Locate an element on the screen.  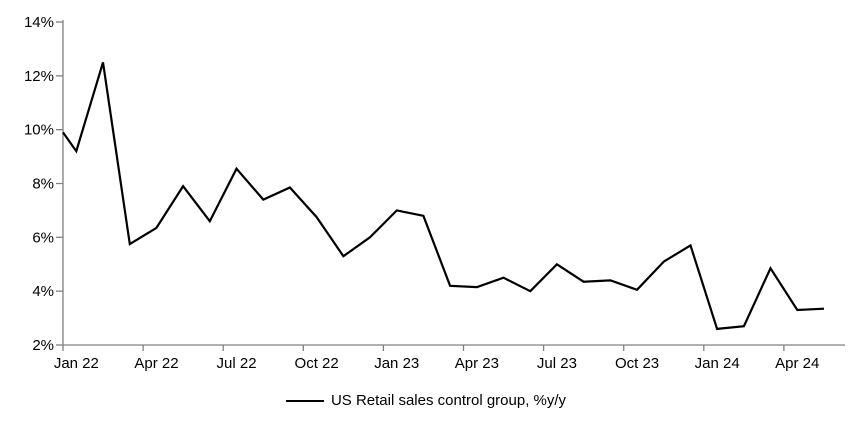
y-tick-label: 4% is located at coordinates (43, 291).